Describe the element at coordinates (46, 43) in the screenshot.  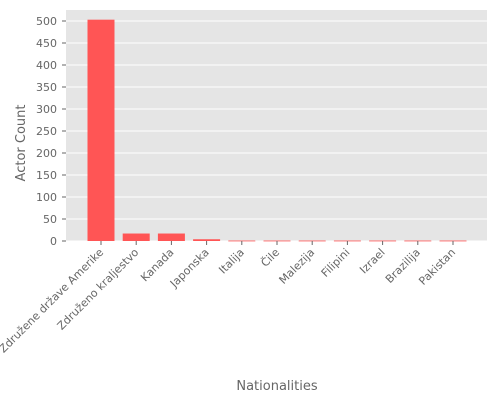
I see `y-tick-label: 450` at that location.